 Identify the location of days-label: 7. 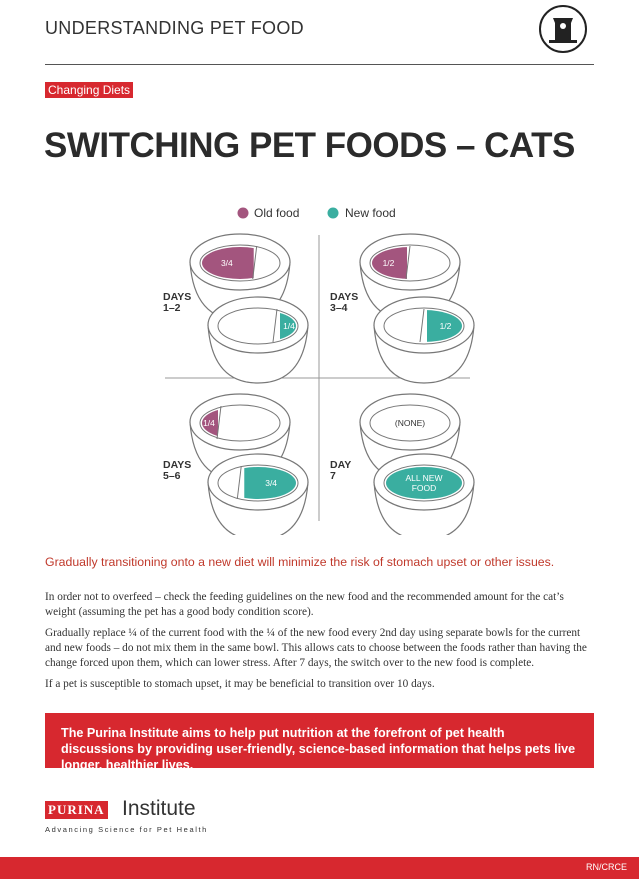
(333, 476).